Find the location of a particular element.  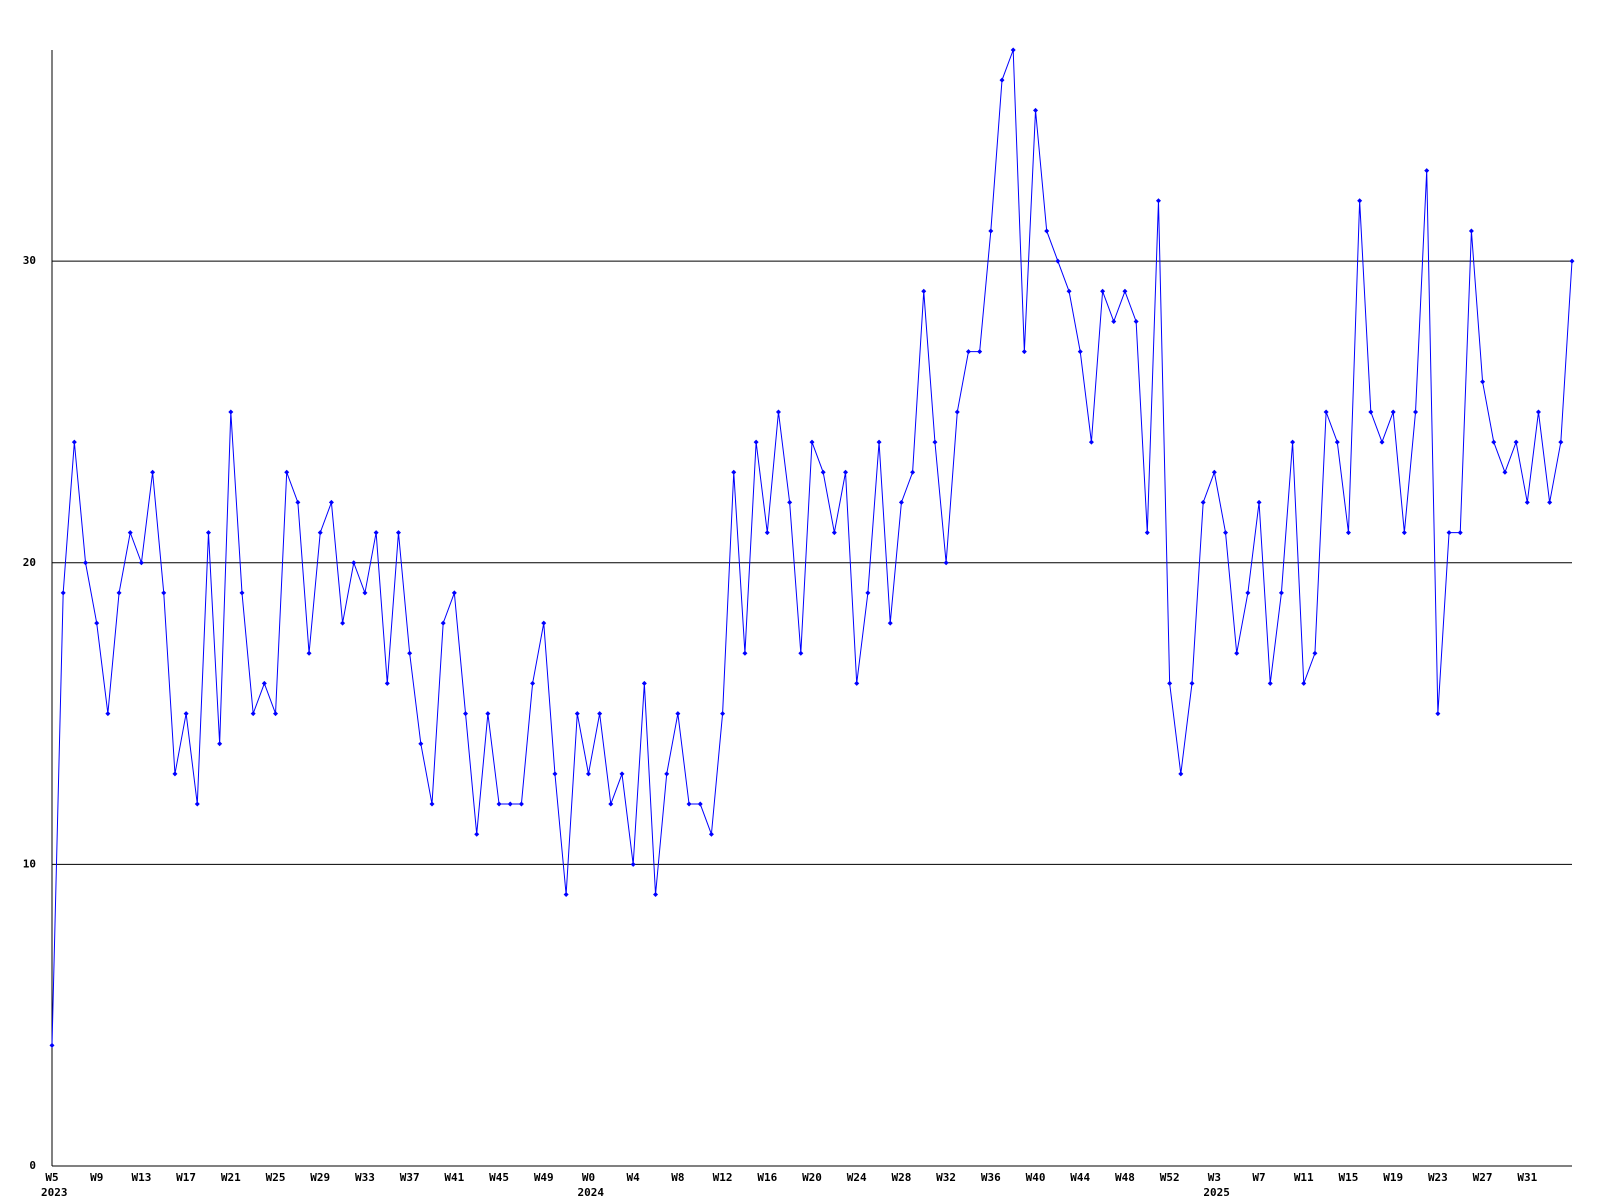

x-tick-label: W12 is located at coordinates (723, 1177).